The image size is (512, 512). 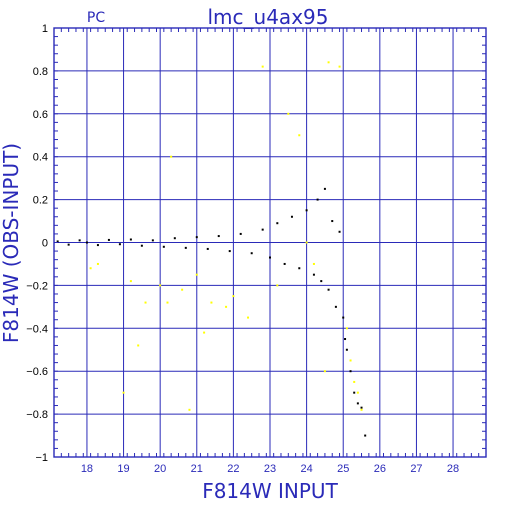 What do you see at coordinates (37, 286) in the screenshot?
I see `y-tick-label: −0.2` at bounding box center [37, 286].